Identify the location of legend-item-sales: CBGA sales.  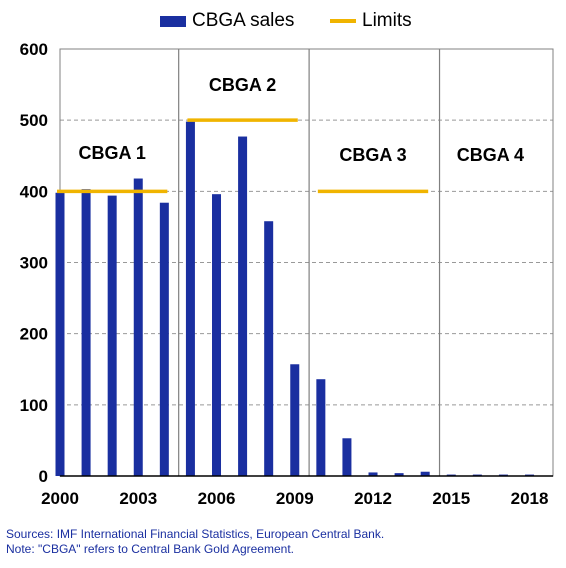
(227, 21).